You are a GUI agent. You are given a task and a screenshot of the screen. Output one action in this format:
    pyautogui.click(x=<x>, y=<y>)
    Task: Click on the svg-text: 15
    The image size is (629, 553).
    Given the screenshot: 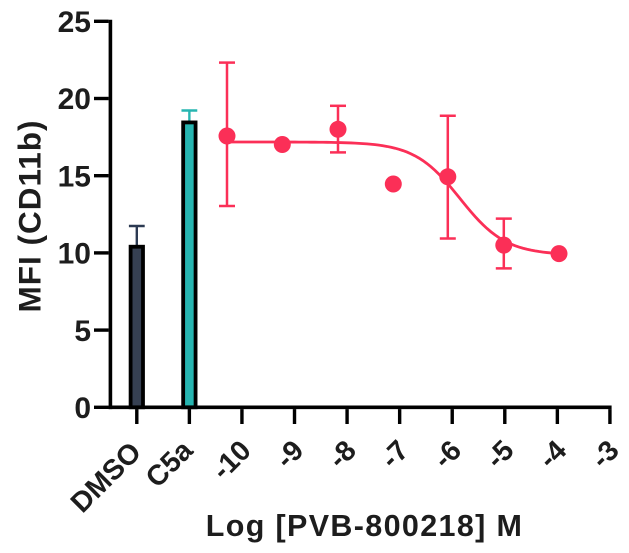 What is the action you would take?
    pyautogui.click(x=74, y=176)
    